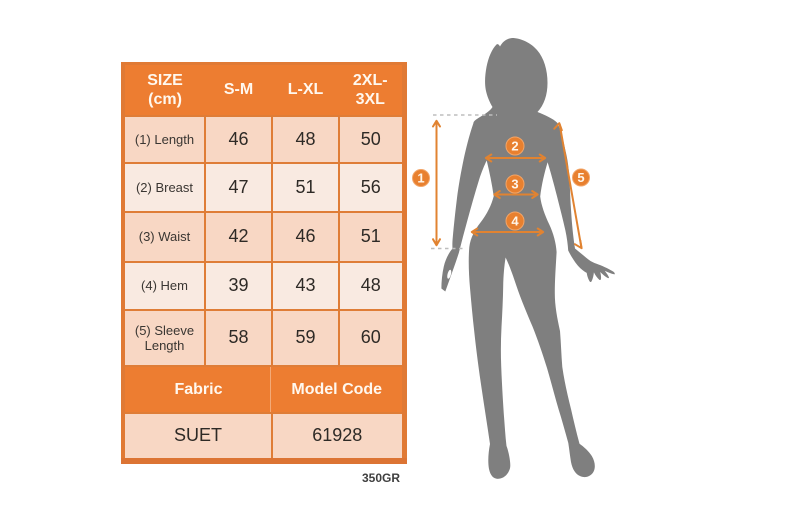 This screenshot has width=800, height=517. I want to click on svg-text: 2, so click(514, 146).